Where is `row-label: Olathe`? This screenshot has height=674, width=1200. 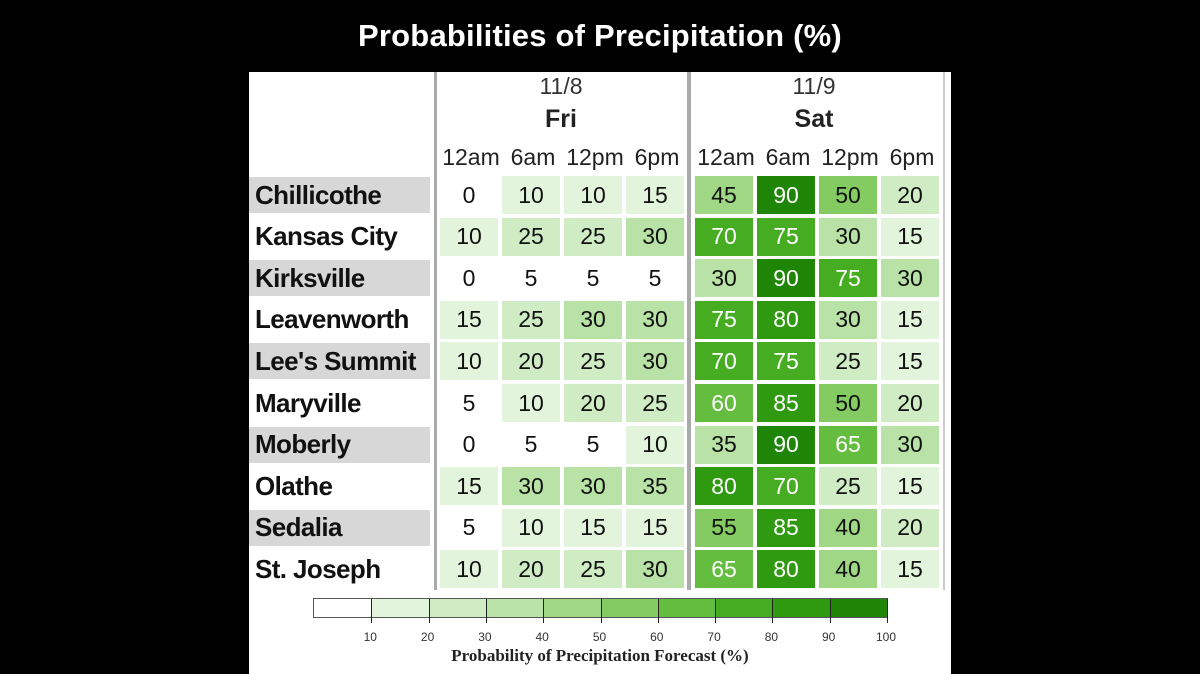
row-label: Olathe is located at coordinates (294, 485).